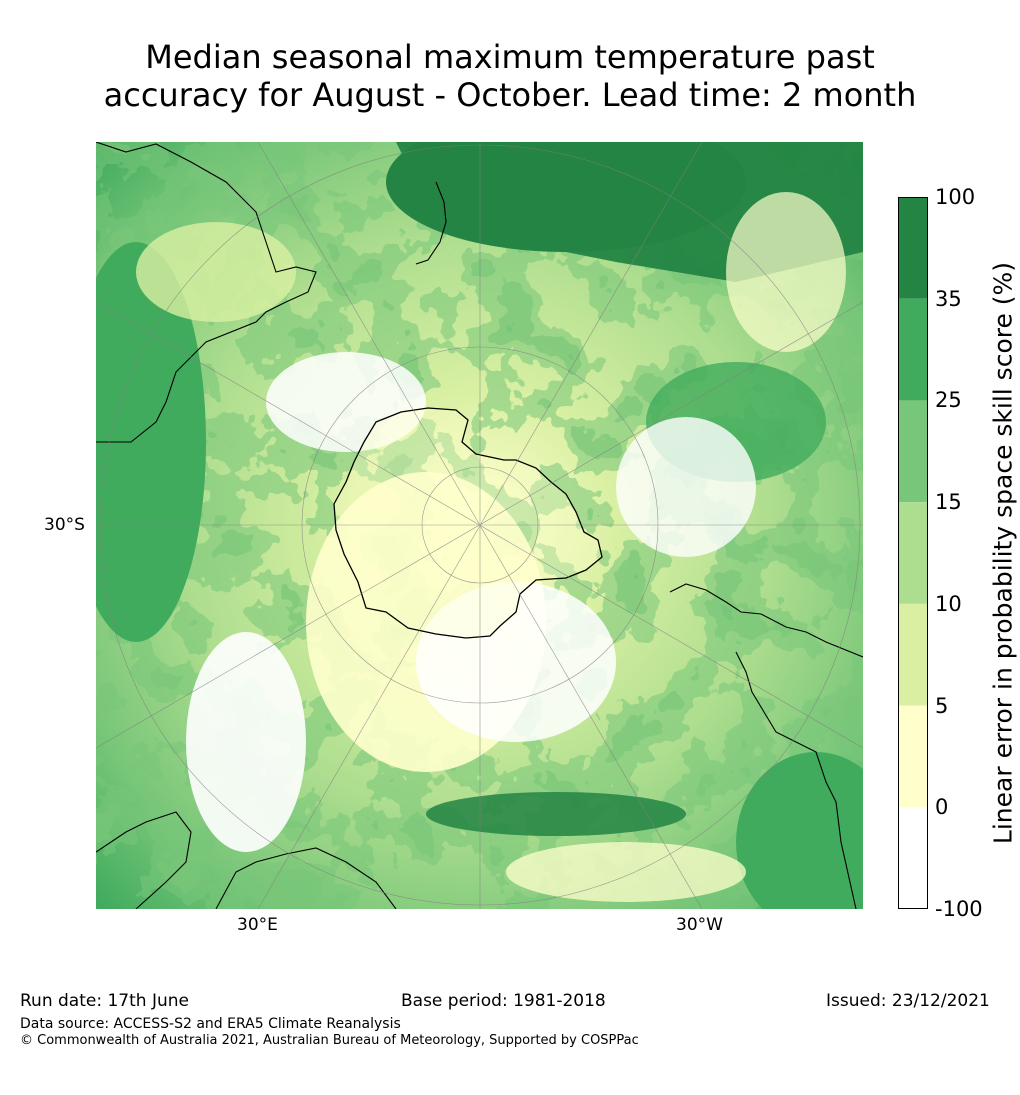 The height and width of the screenshot is (1095, 1020). What do you see at coordinates (959, 909) in the screenshot?
I see `colorbar-tick-label: -100` at bounding box center [959, 909].